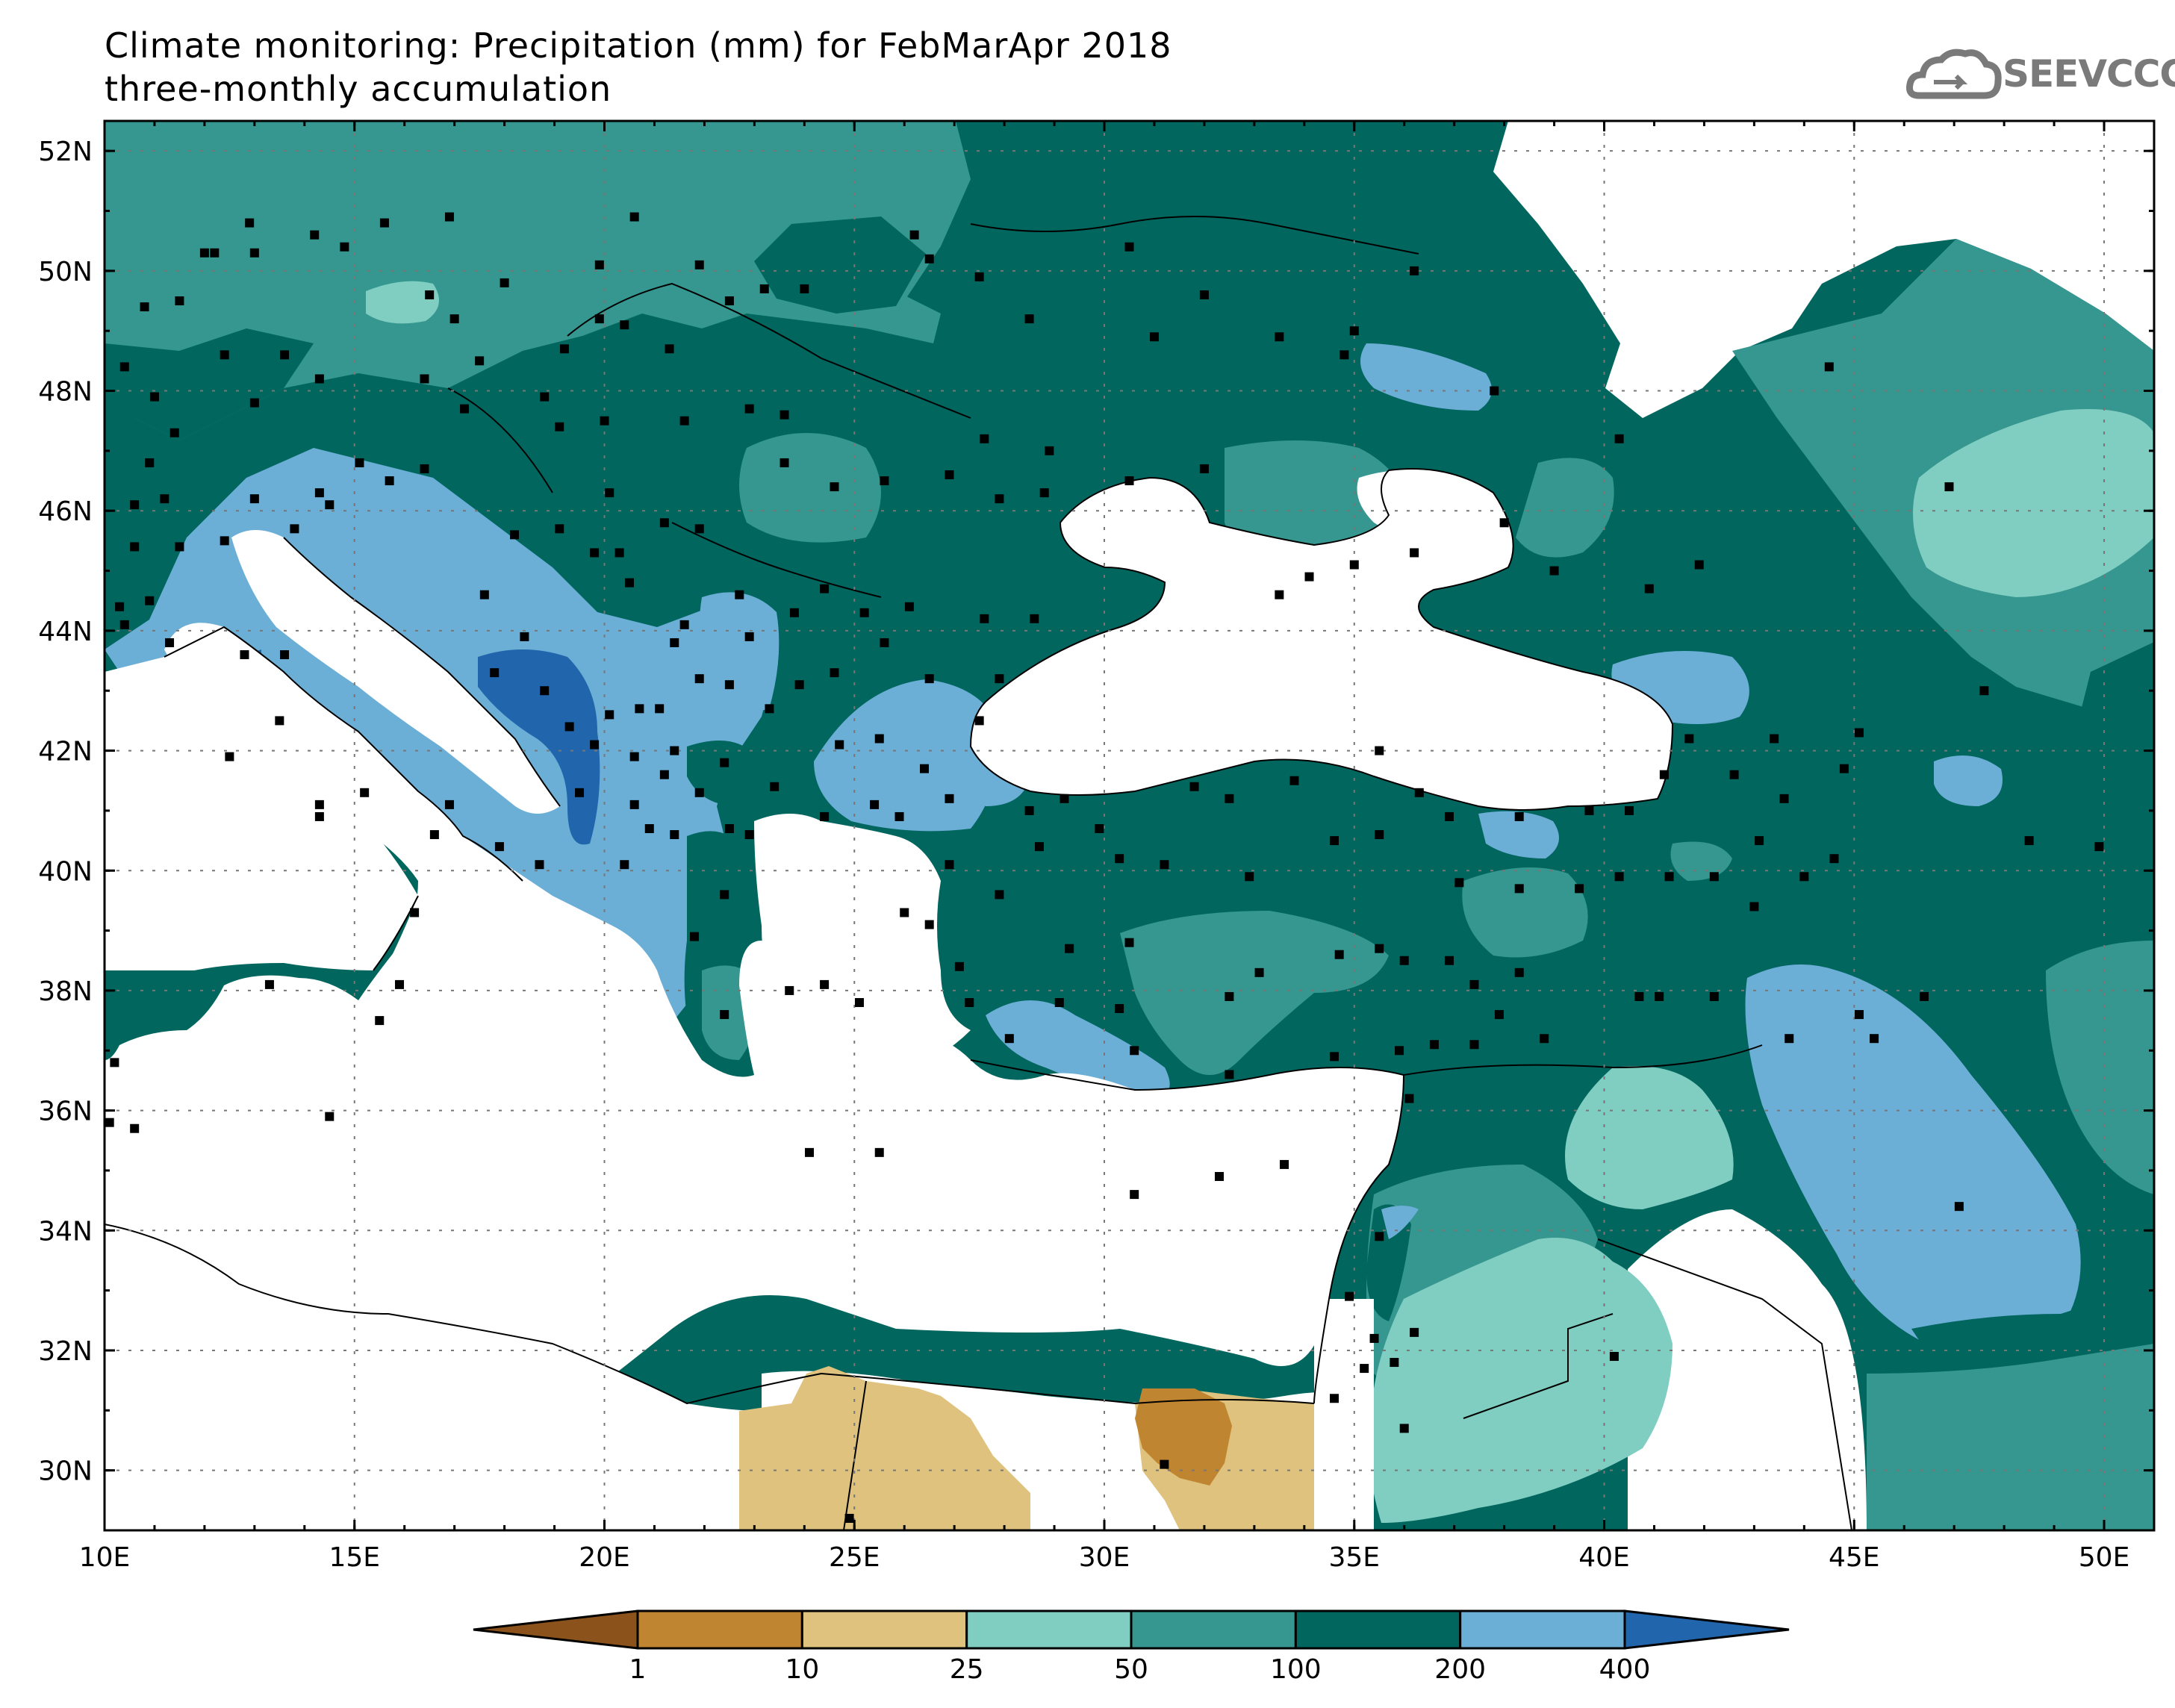  What do you see at coordinates (65, 1471) in the screenshot?
I see `lat-tick-label: 30N` at bounding box center [65, 1471].